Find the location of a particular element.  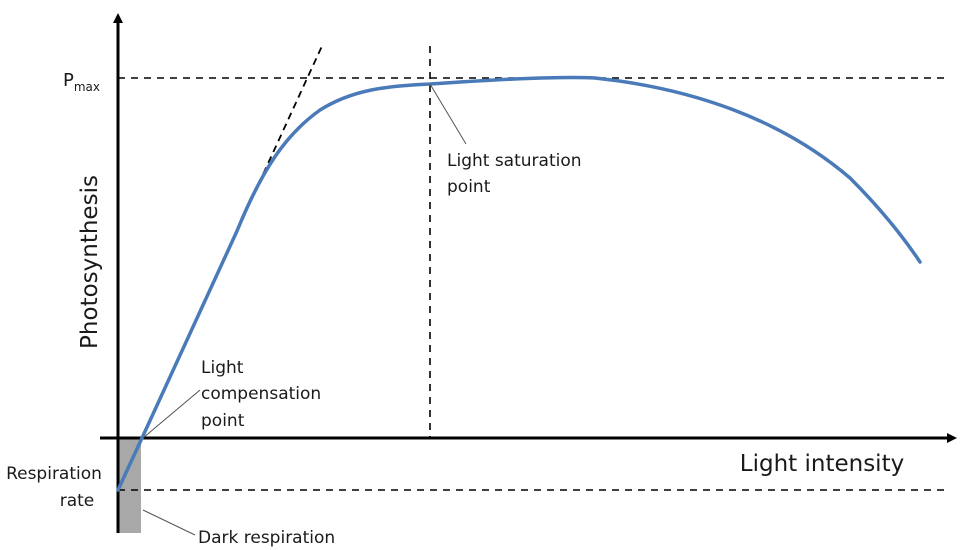

dark-respiration-bar is located at coordinates (130, 485).